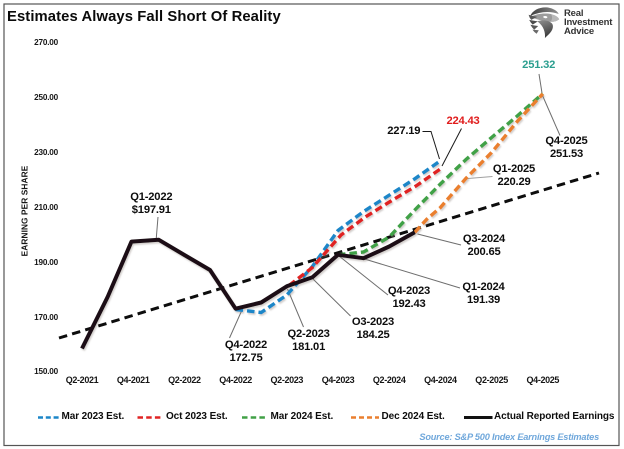  What do you see at coordinates (25, 210) in the screenshot?
I see `svg-text: EARNING PER SHARE` at bounding box center [25, 210].